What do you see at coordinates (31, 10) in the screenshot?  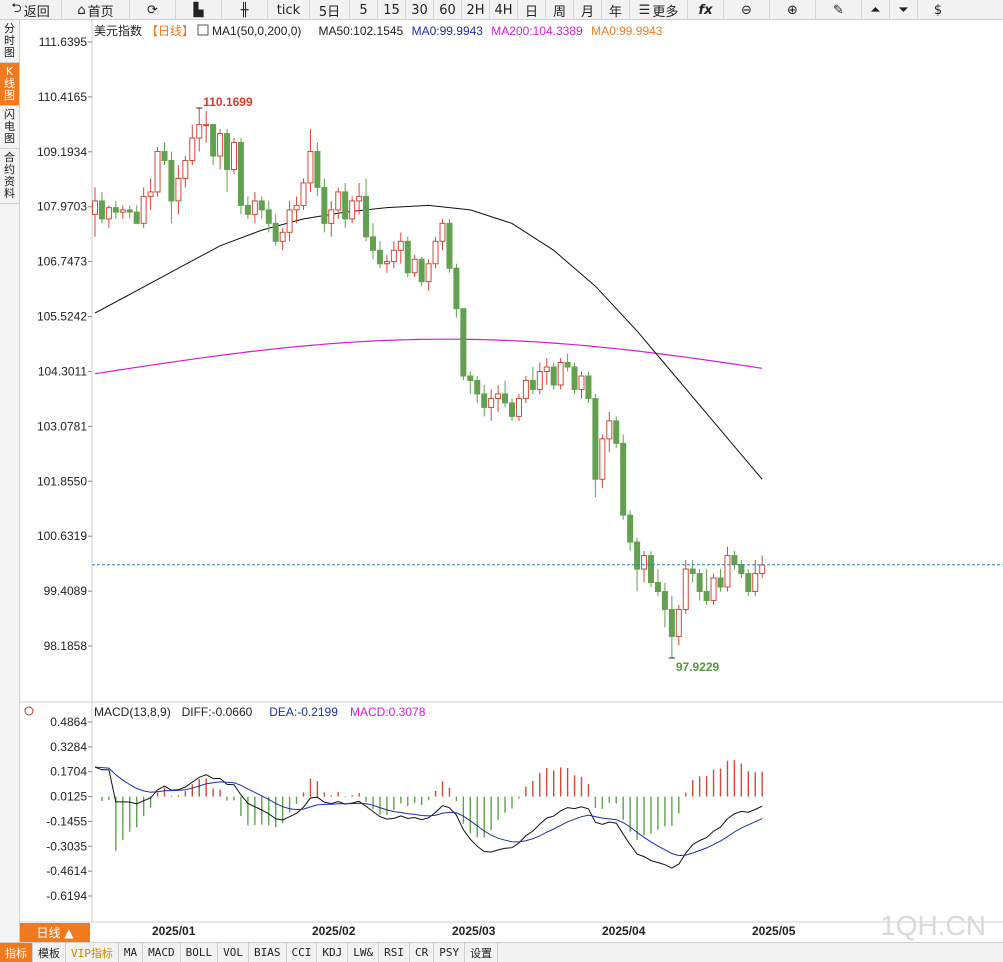 I see `back-button: ⮌ 返回` at bounding box center [31, 10].